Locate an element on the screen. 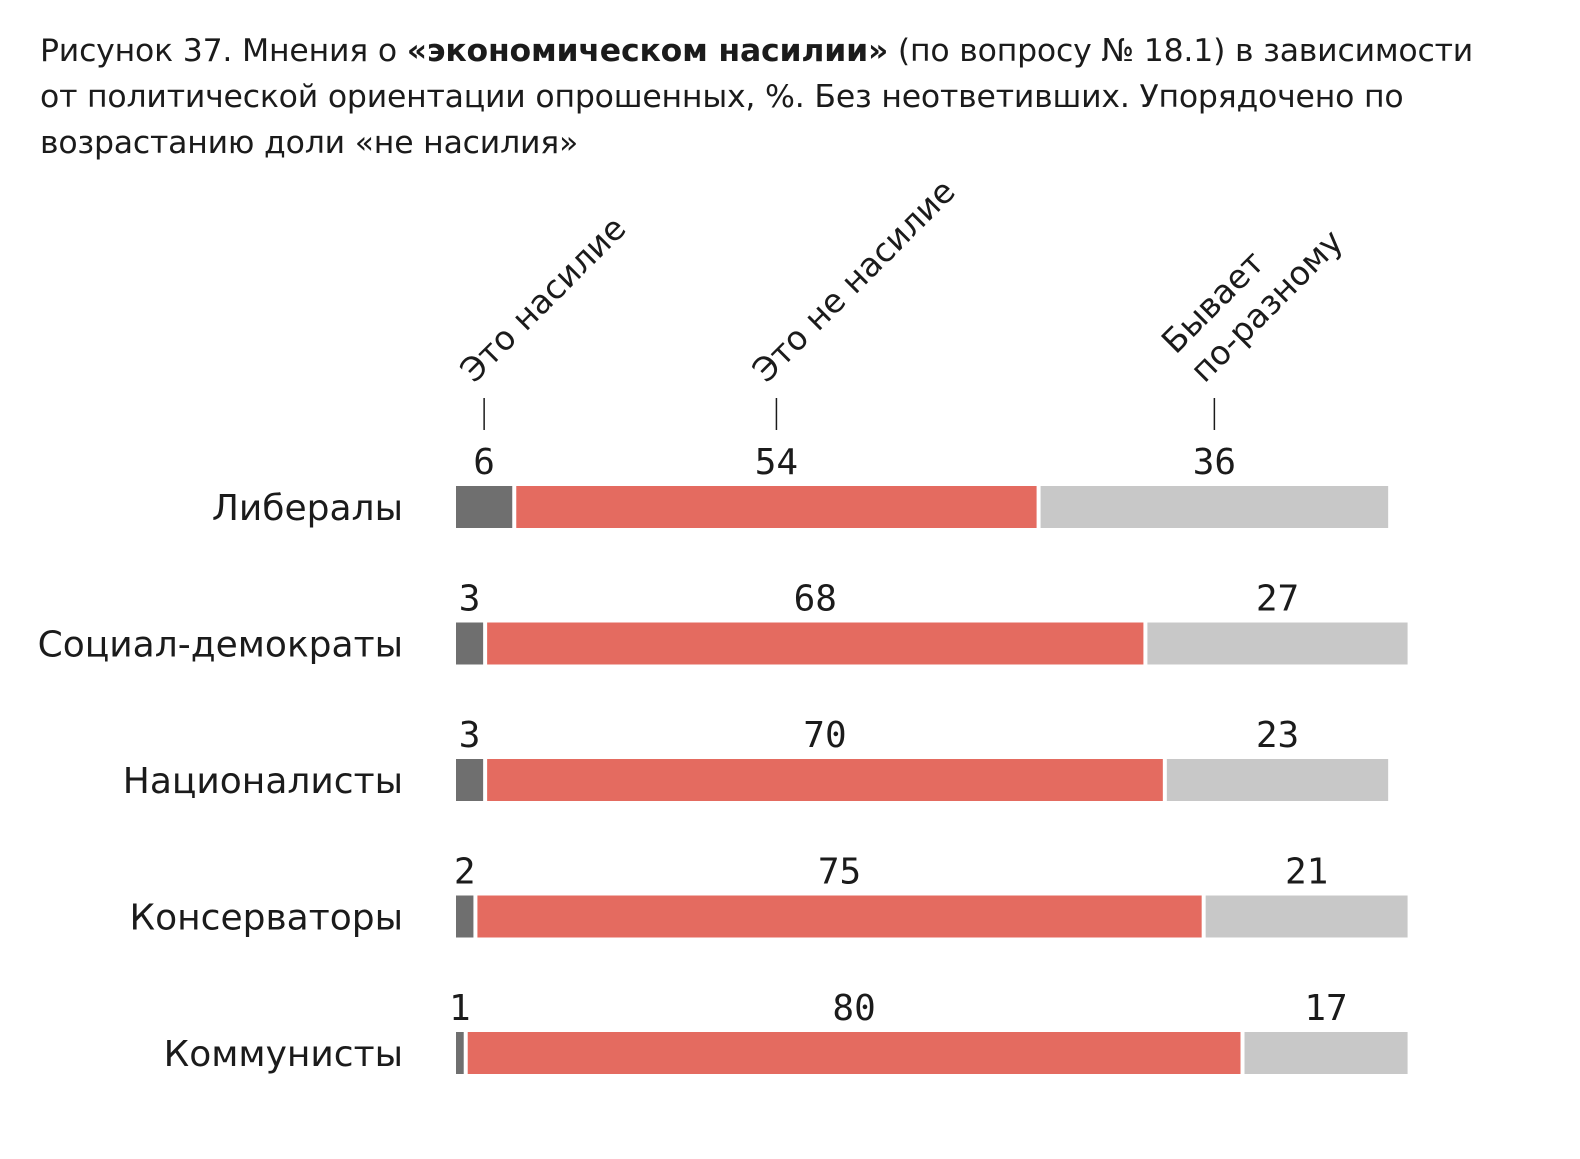  value-label: 54 is located at coordinates (776, 462).